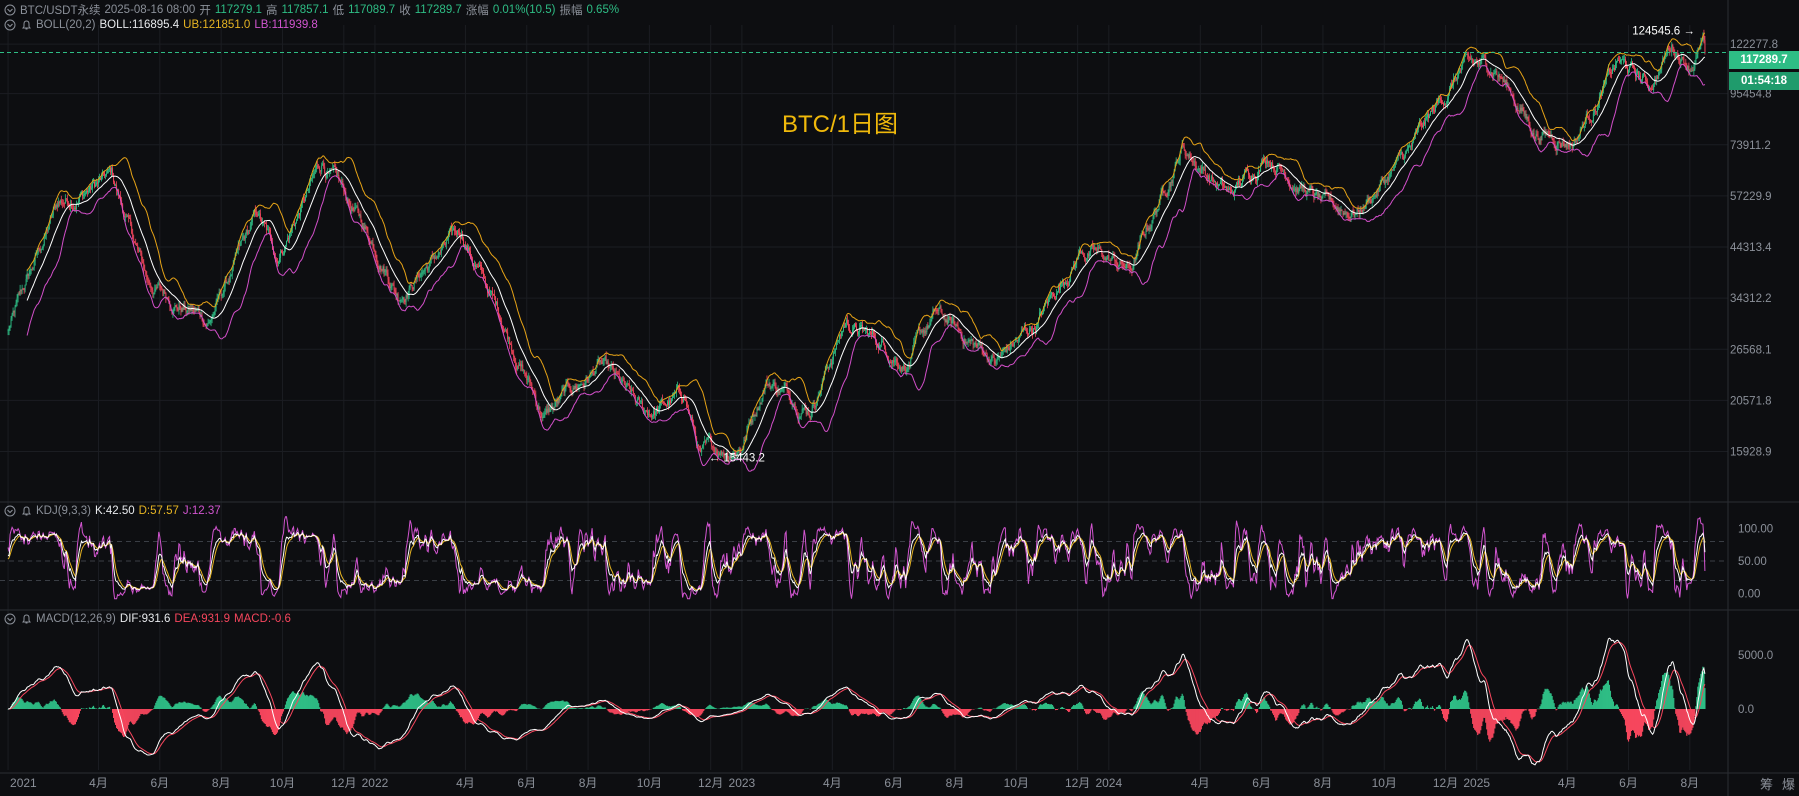  I want to click on x-tick-label: 6月, so click(159, 783).